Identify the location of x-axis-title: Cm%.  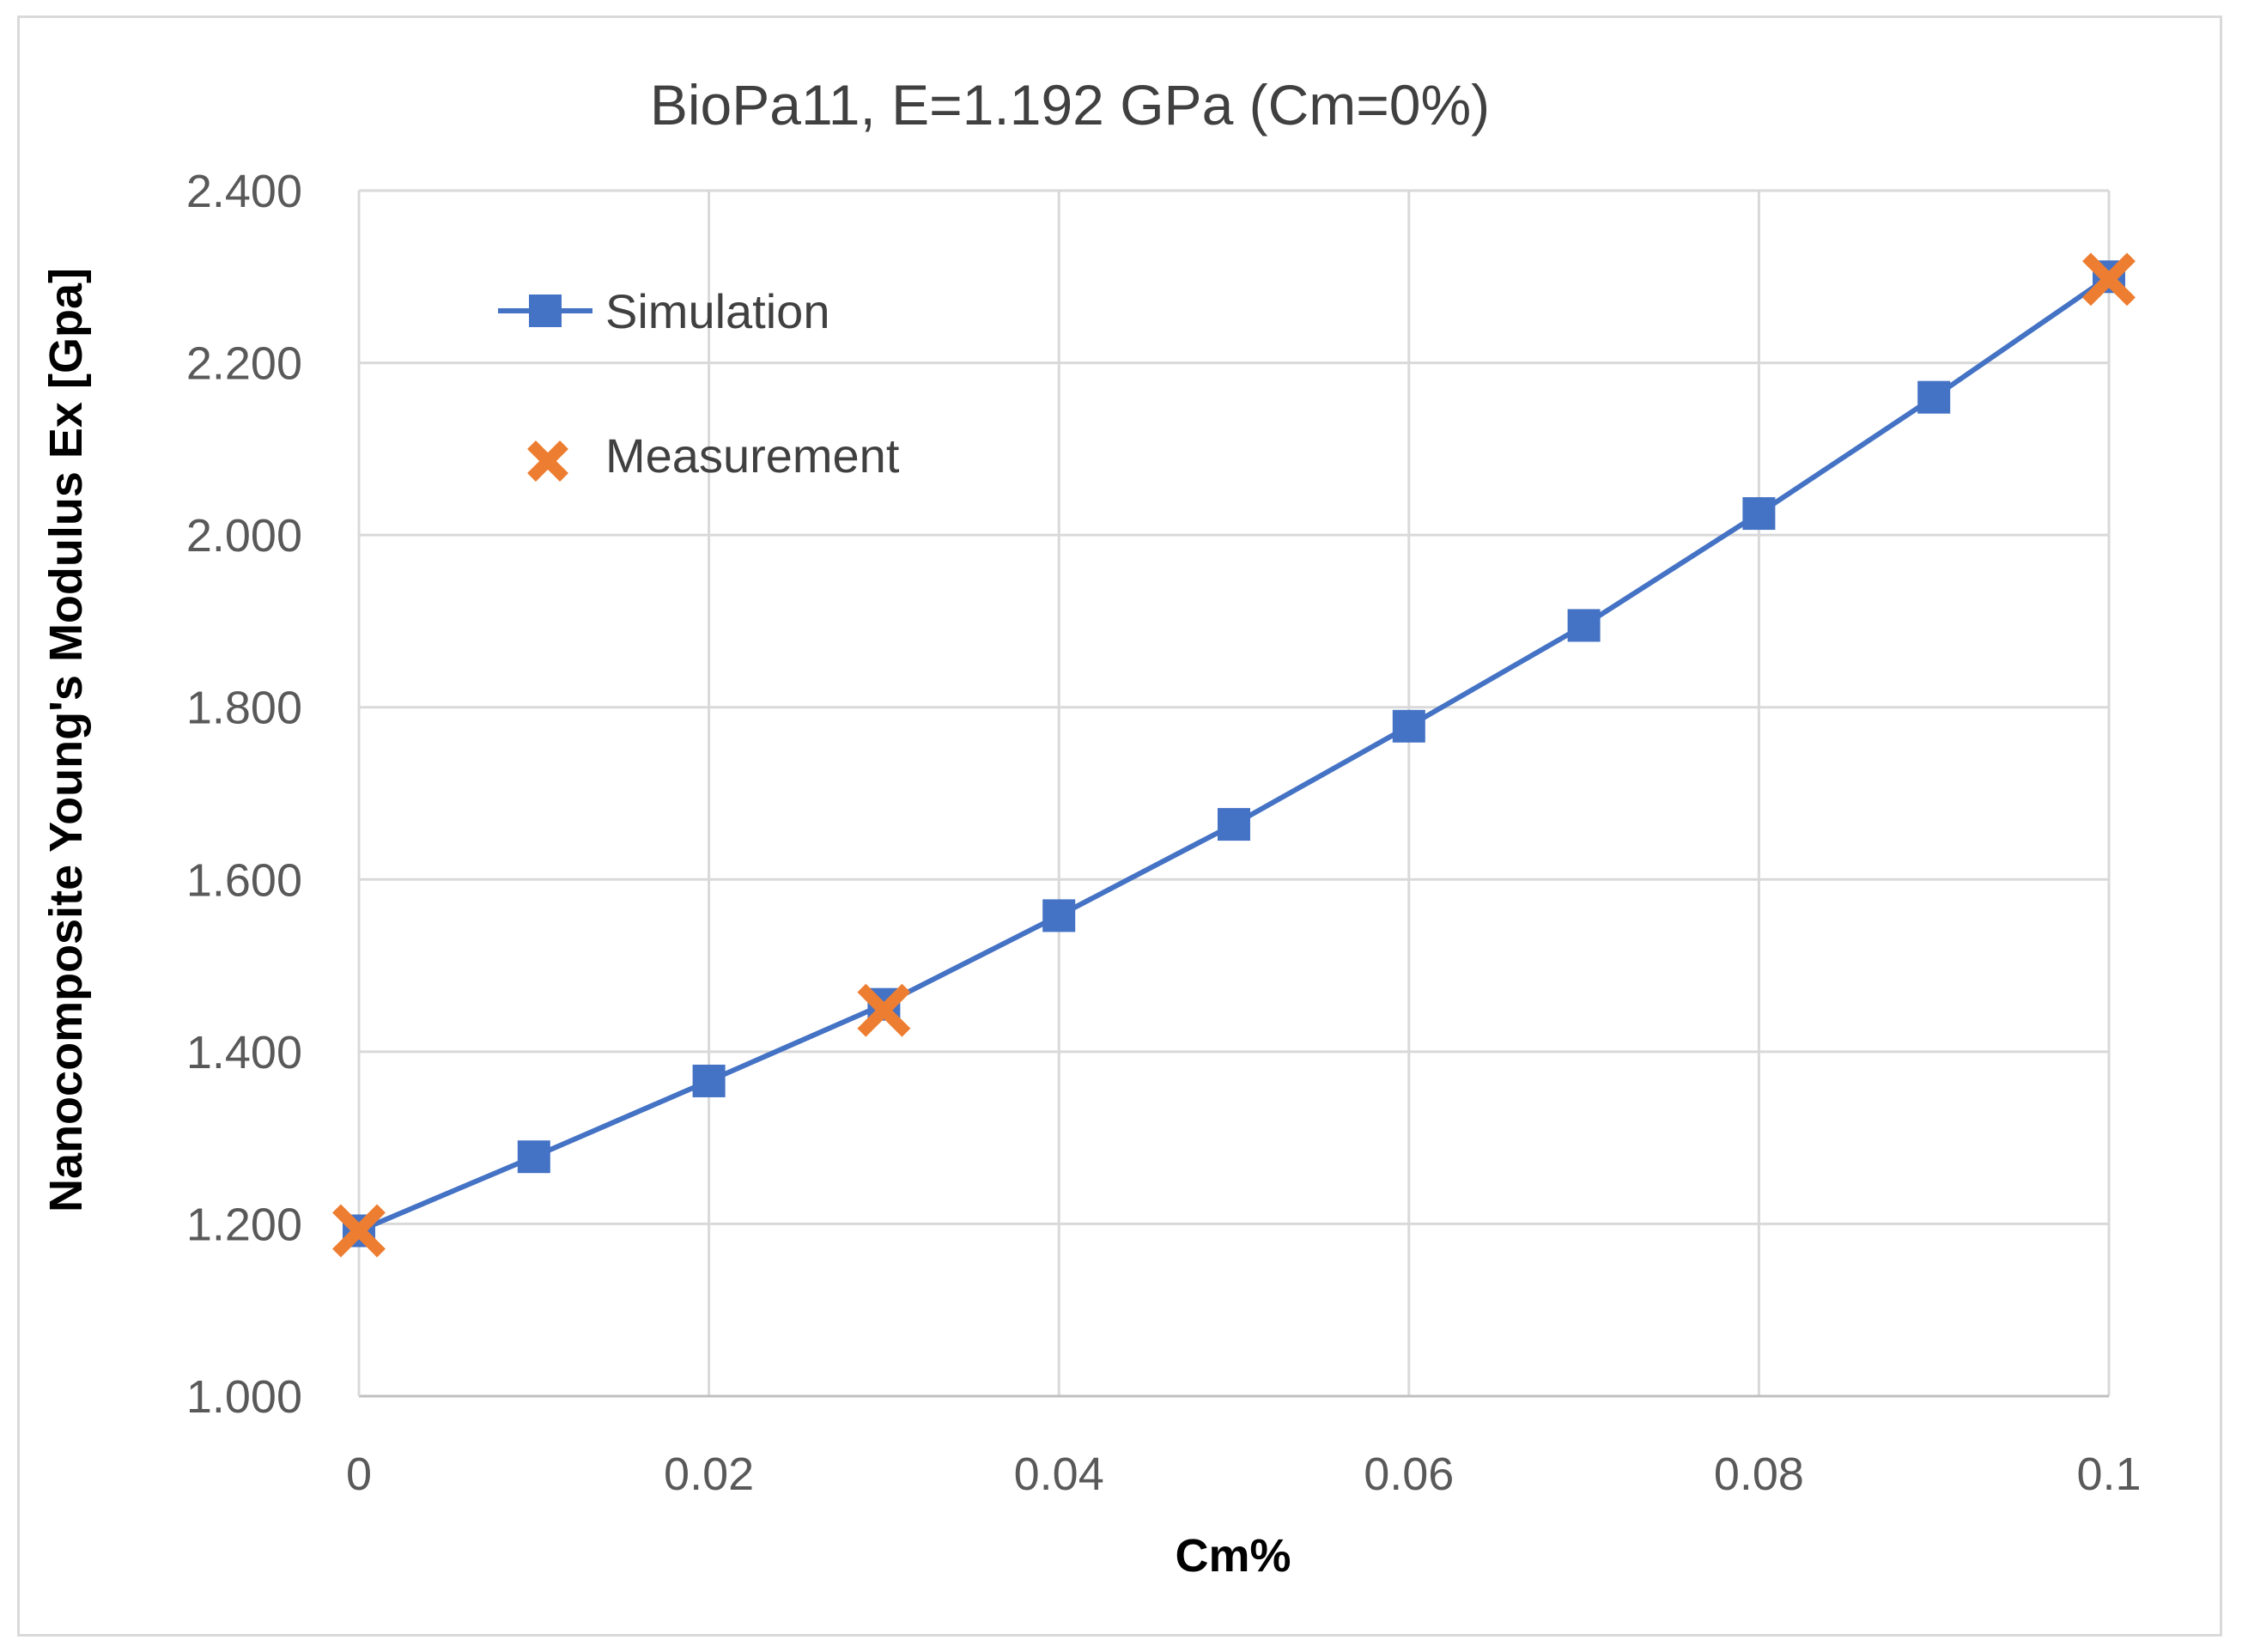
(1233, 1556).